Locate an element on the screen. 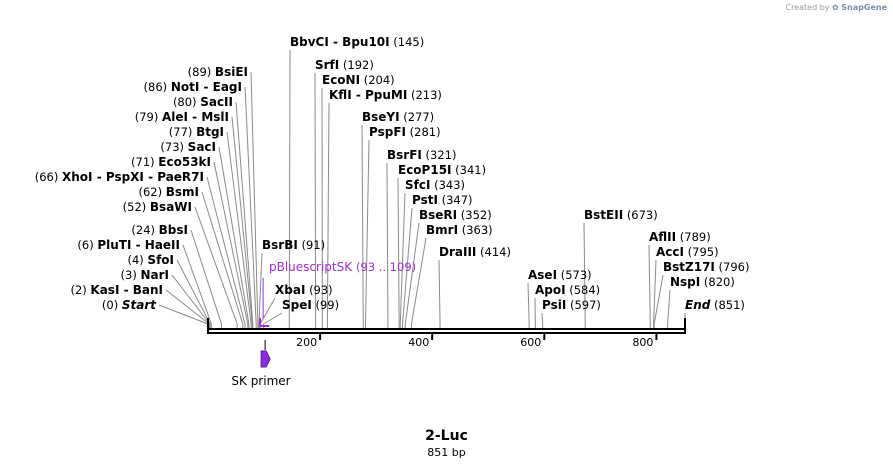 Image resolution: width=893 pixels, height=468 pixels. site-spei: SpeI (99) is located at coordinates (310, 305).